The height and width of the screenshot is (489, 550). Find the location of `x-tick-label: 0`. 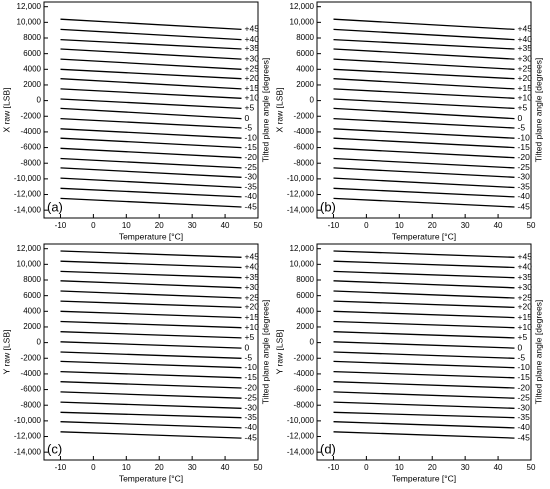

x-tick-label: 0 is located at coordinates (93, 467).